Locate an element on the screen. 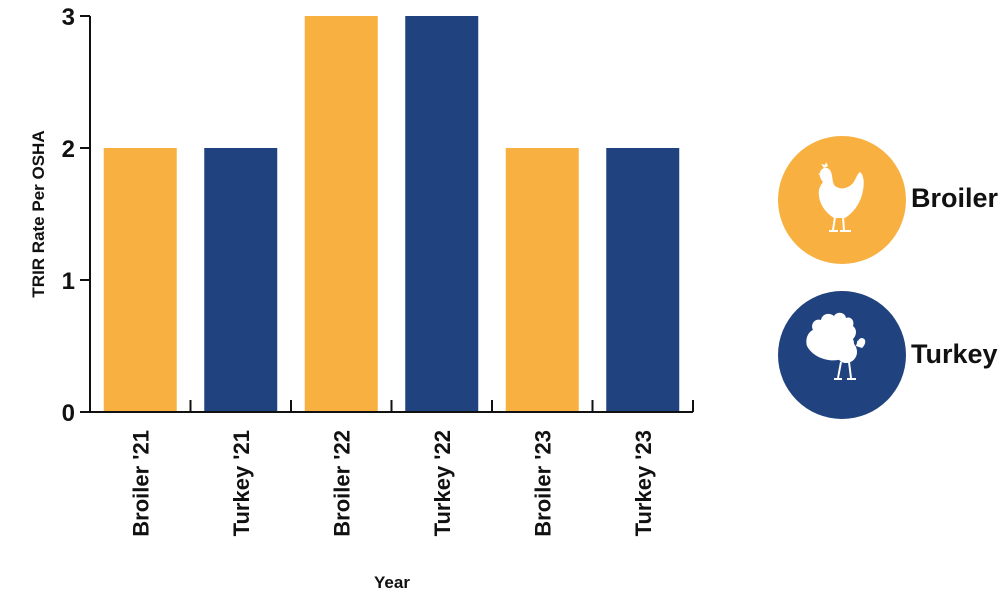 This screenshot has width=1006, height=597. y-tick-label: 3 is located at coordinates (68, 17).